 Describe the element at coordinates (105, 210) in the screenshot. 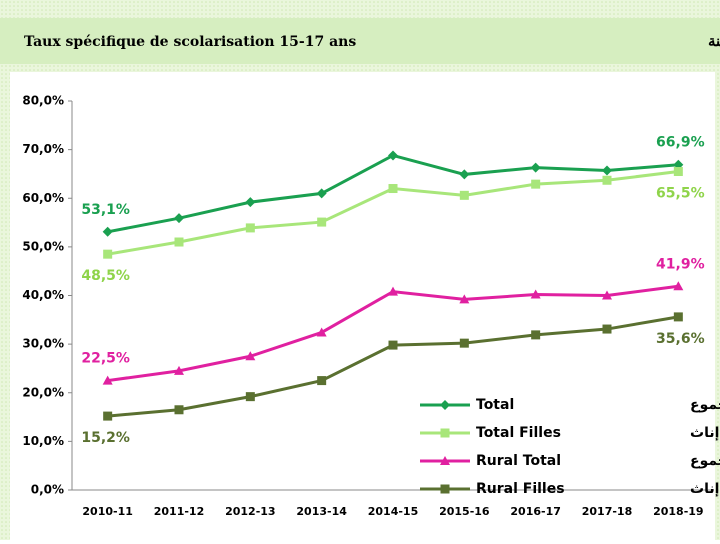

I see `data-label: 53,1%` at that location.